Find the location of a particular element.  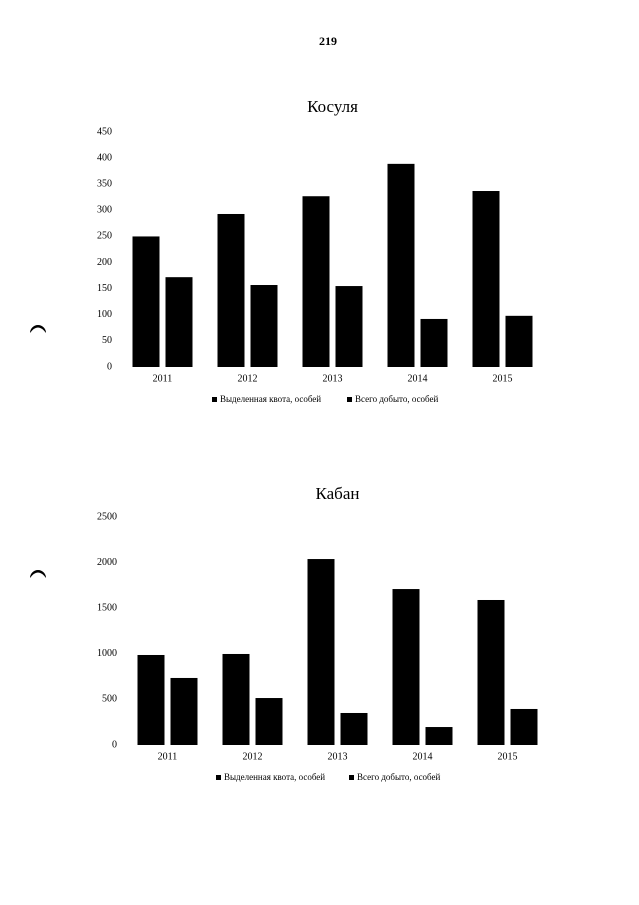

chart-title: Кабан is located at coordinates (338, 493).